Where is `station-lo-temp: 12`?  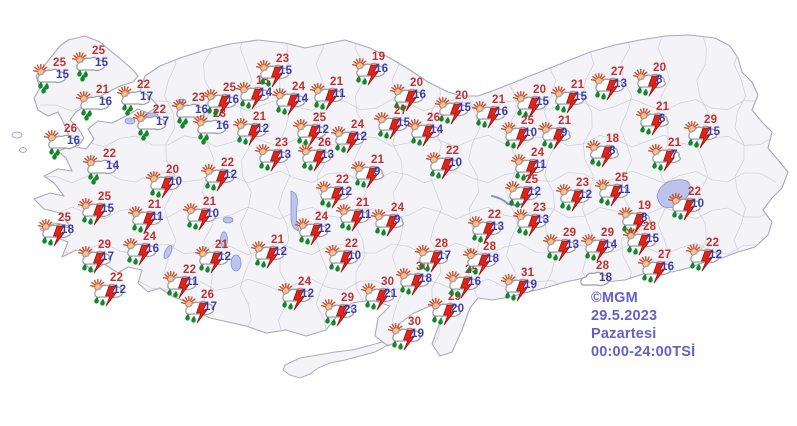
station-lo-temp: 12 is located at coordinates (361, 137).